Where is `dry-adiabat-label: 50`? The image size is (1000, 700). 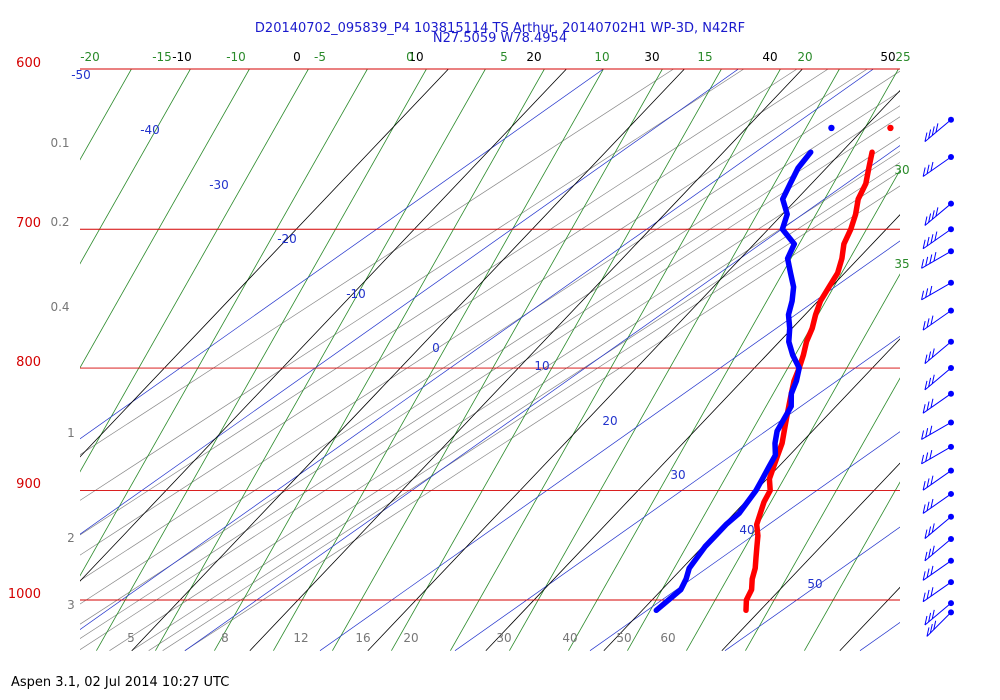 dry-adiabat-label: 50 is located at coordinates (814, 584).